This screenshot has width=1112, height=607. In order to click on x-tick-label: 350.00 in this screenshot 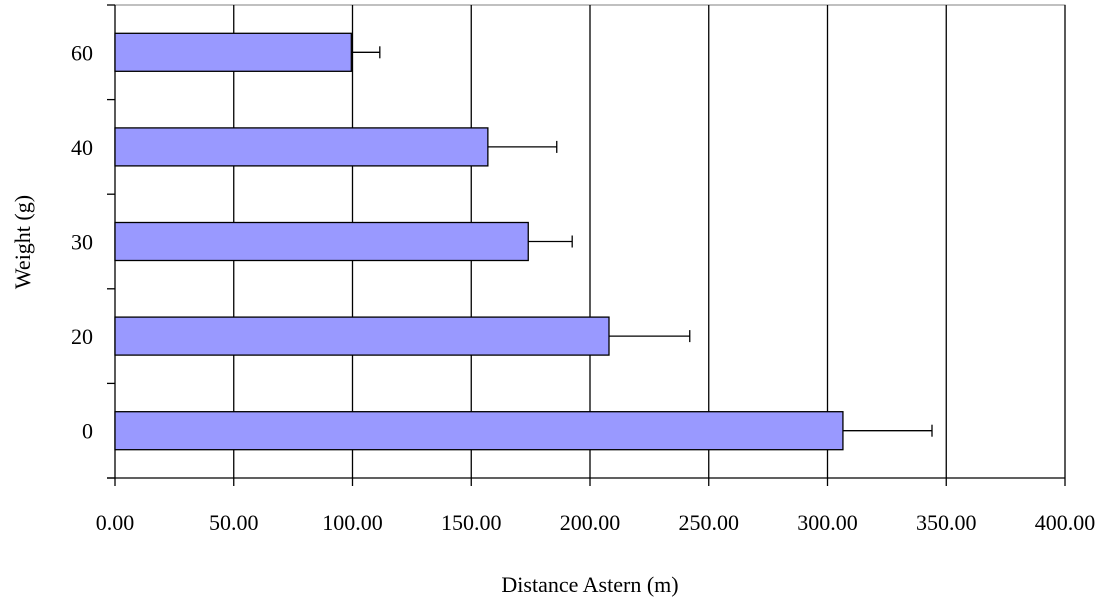, I will do `click(946, 522)`.